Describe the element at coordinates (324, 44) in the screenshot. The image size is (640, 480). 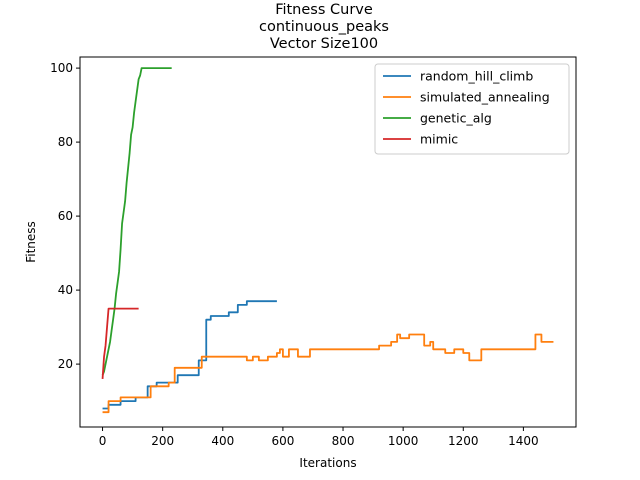
I see `chart-title-line-3: Vector Size100` at that location.